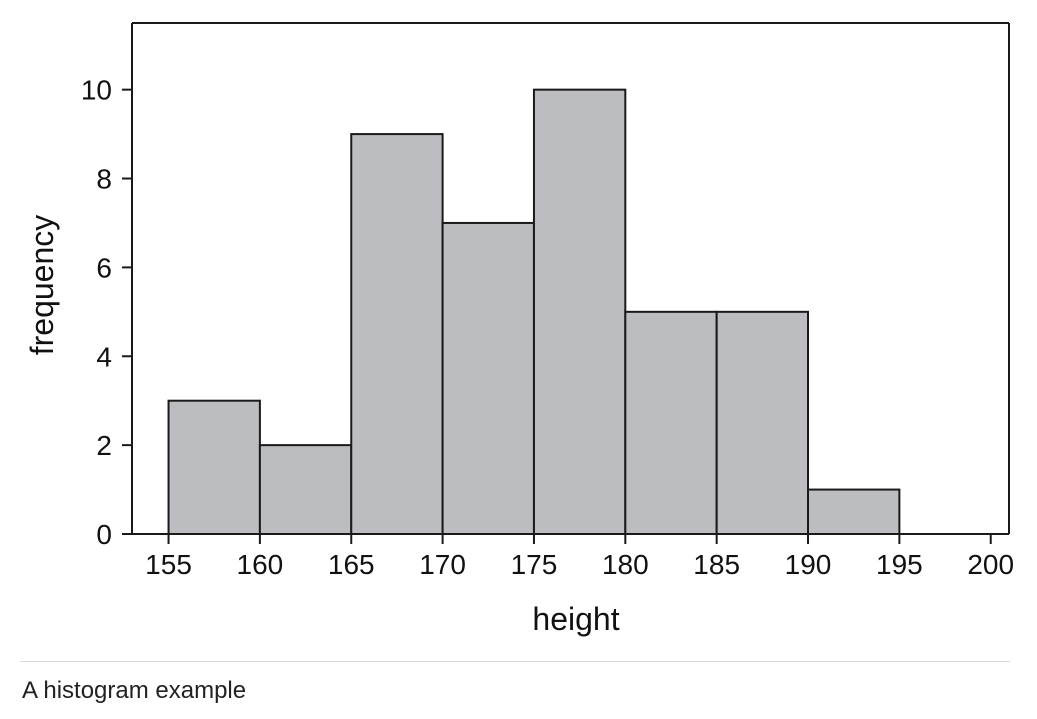 Image resolution: width=1037 pixels, height=719 pixels. I want to click on x-tick-label: 190, so click(808, 564).